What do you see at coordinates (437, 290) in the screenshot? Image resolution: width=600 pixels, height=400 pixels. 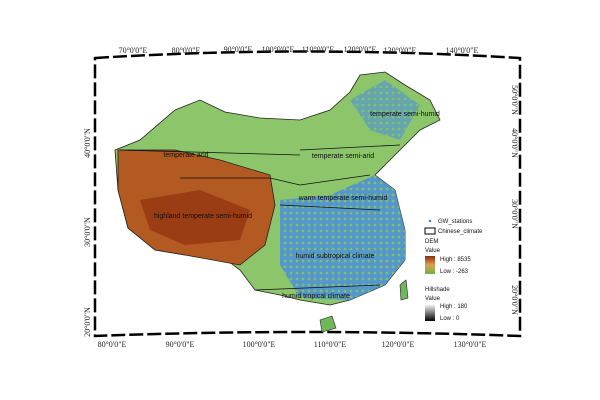 I see `legend-heading: Hillshade` at bounding box center [437, 290].